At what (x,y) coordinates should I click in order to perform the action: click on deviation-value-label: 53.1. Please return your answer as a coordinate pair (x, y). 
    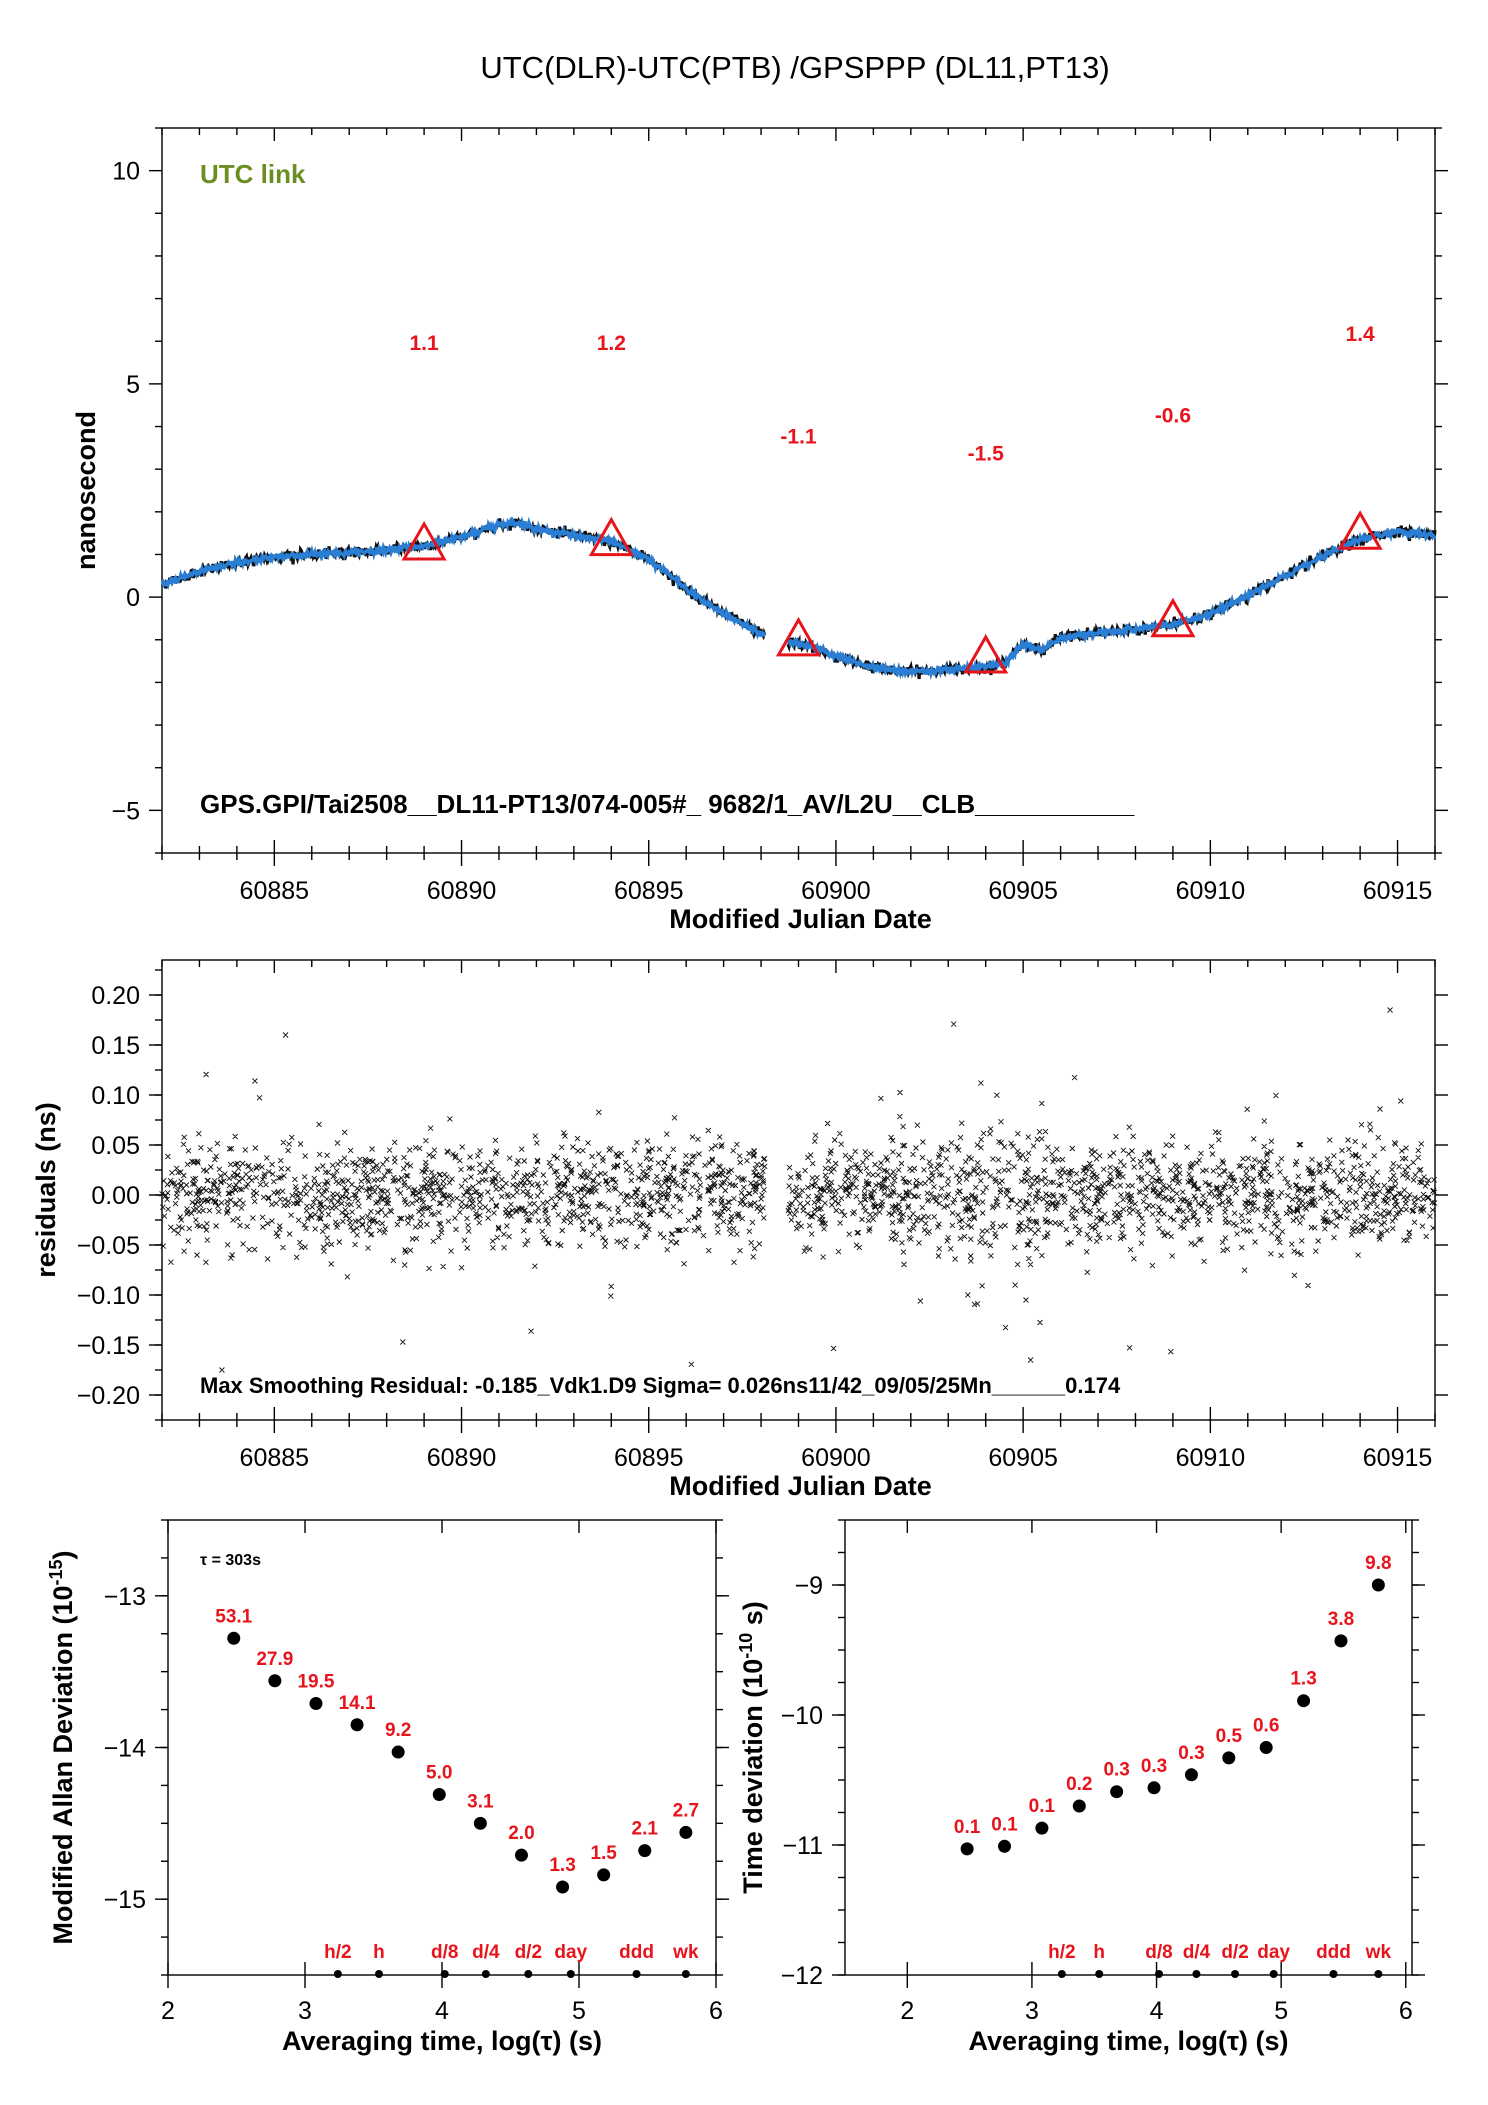
    Looking at the image, I should click on (233, 1616).